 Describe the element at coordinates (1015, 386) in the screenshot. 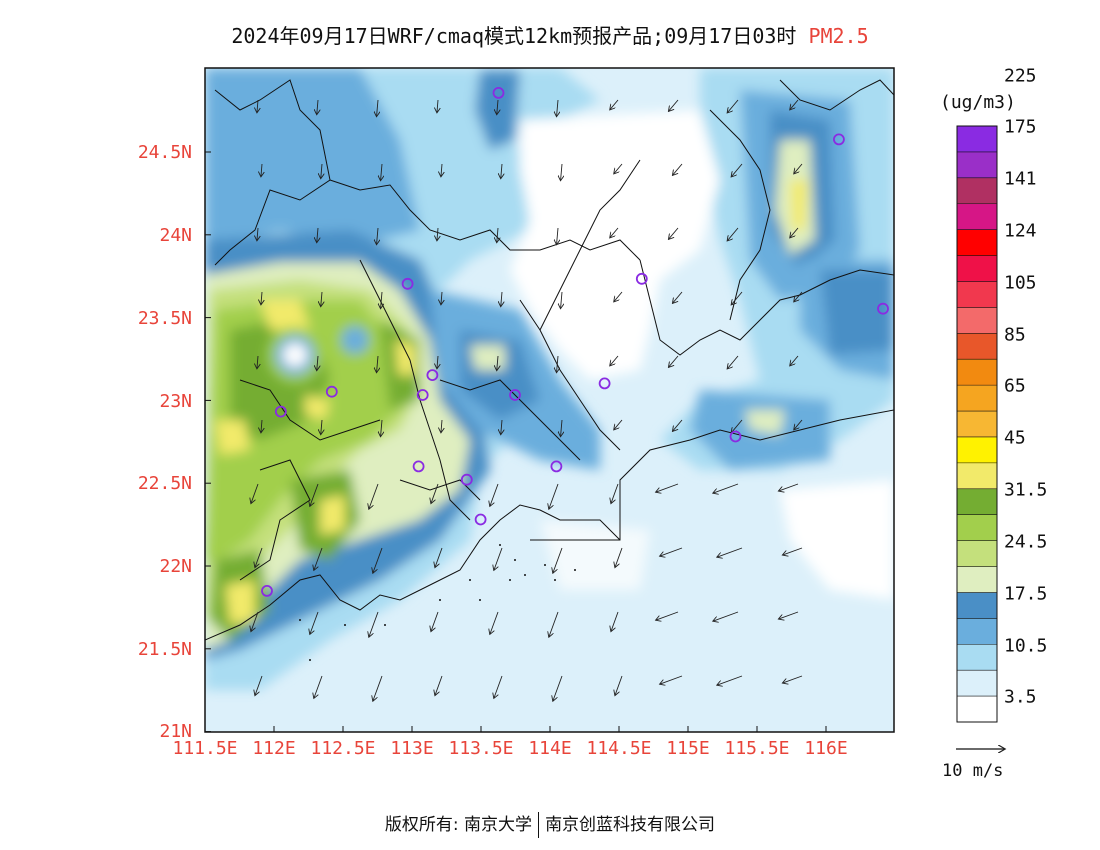

I see `colorbar-tick-label: 65` at that location.